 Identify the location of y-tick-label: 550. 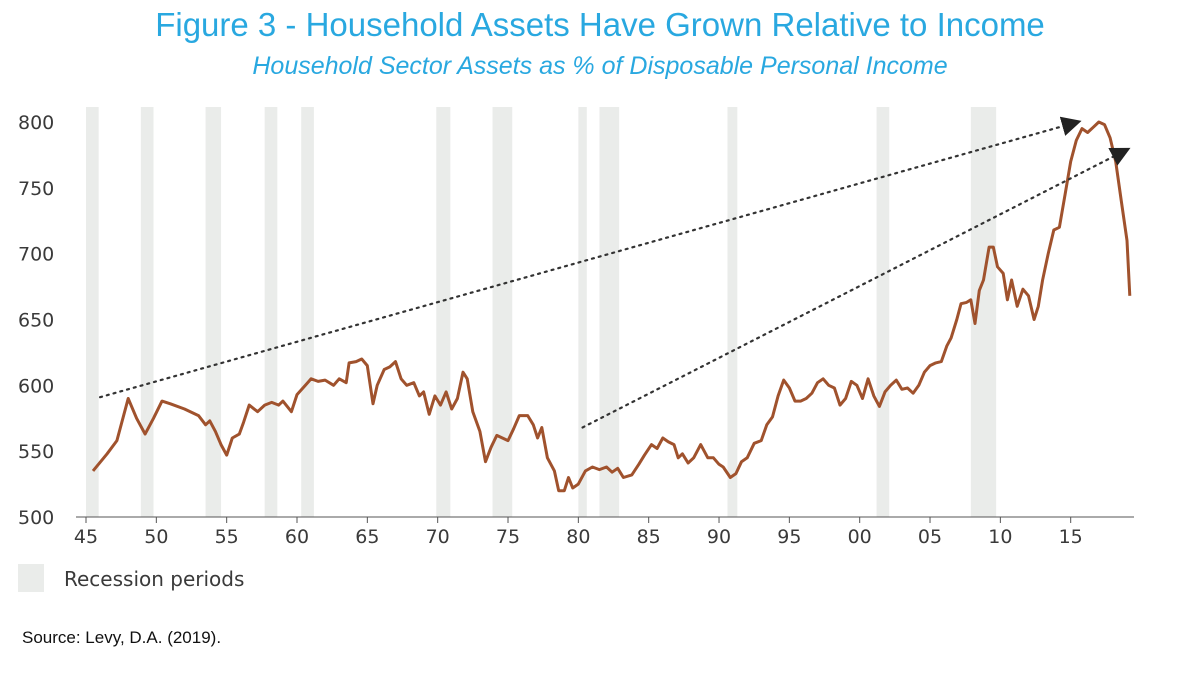
(36, 452).